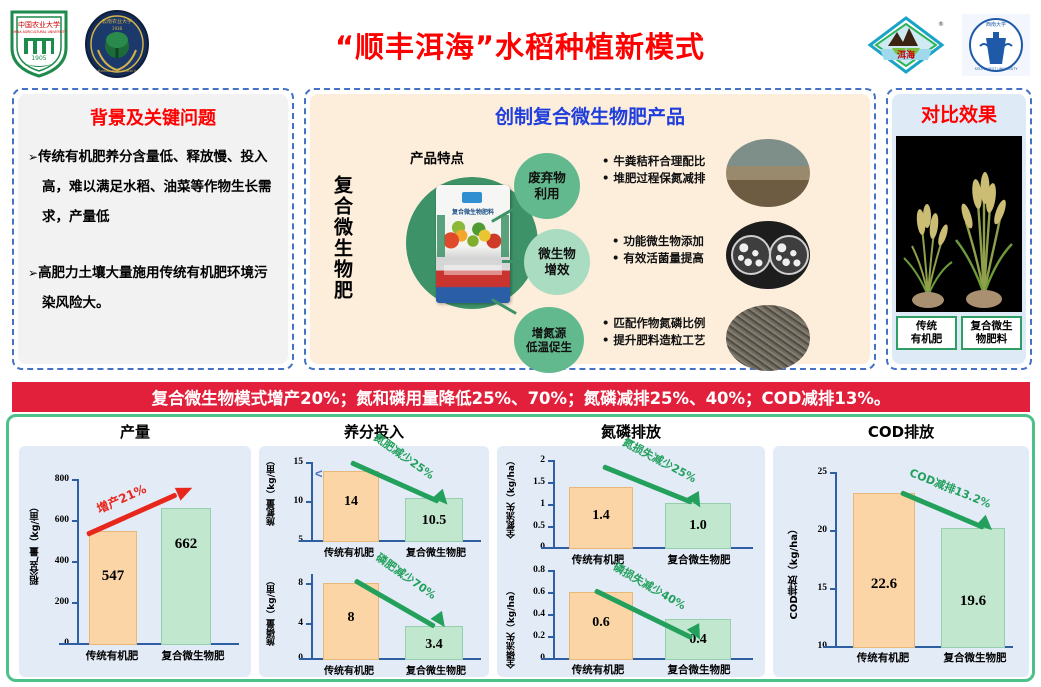  Describe the element at coordinates (473, 244) in the screenshot. I see `fertilizer-bag-image: 复合微生物肥料` at that location.